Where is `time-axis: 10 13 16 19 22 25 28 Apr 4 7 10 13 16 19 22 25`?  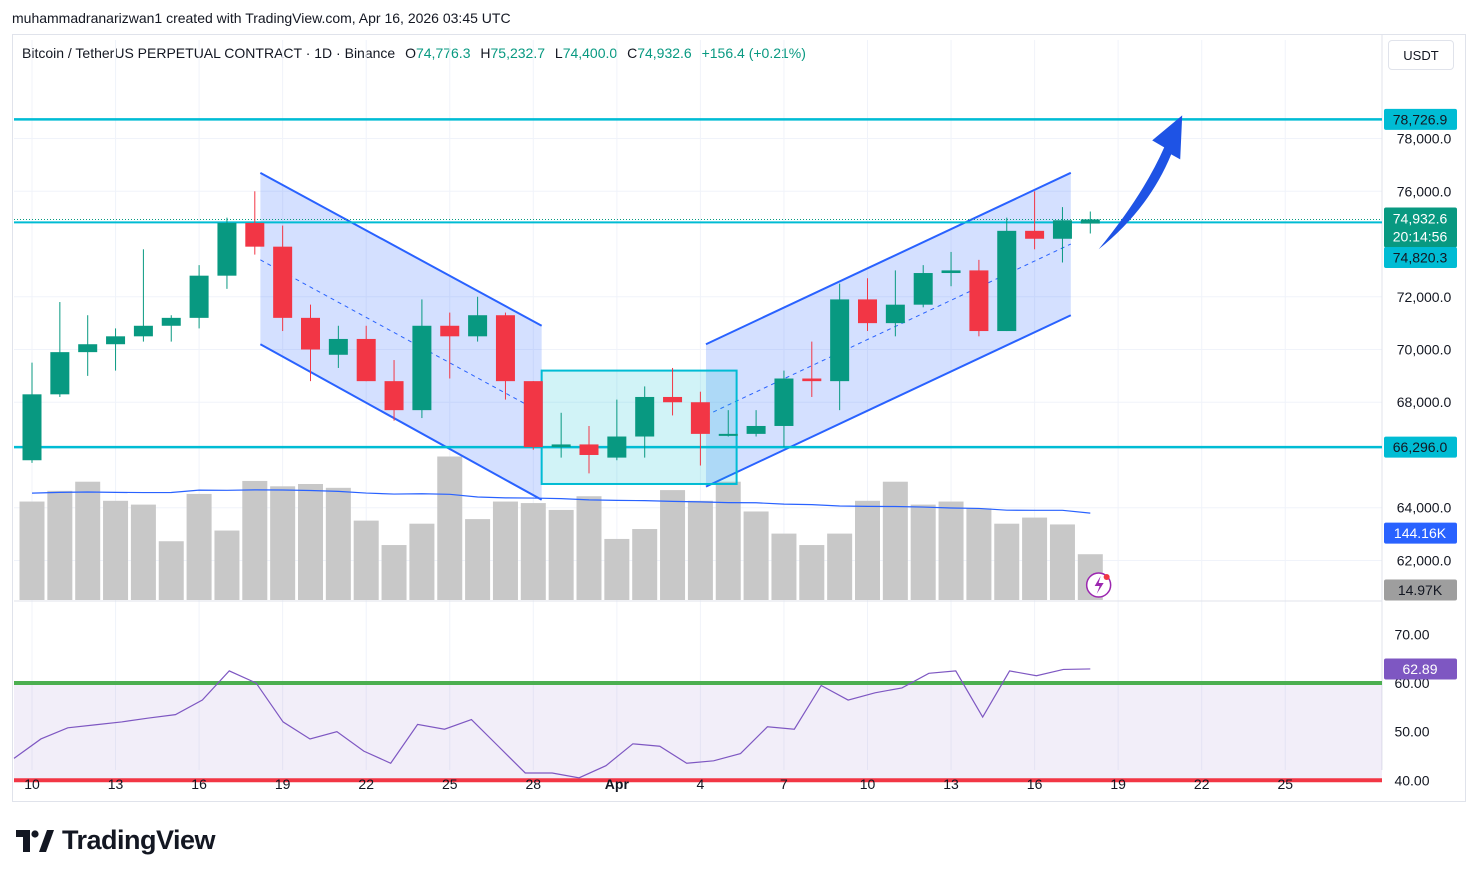
time-axis: 10 13 16 19 22 25 28 Apr 4 7 10 13 16 19 22 25 is located at coordinates (658, 784).